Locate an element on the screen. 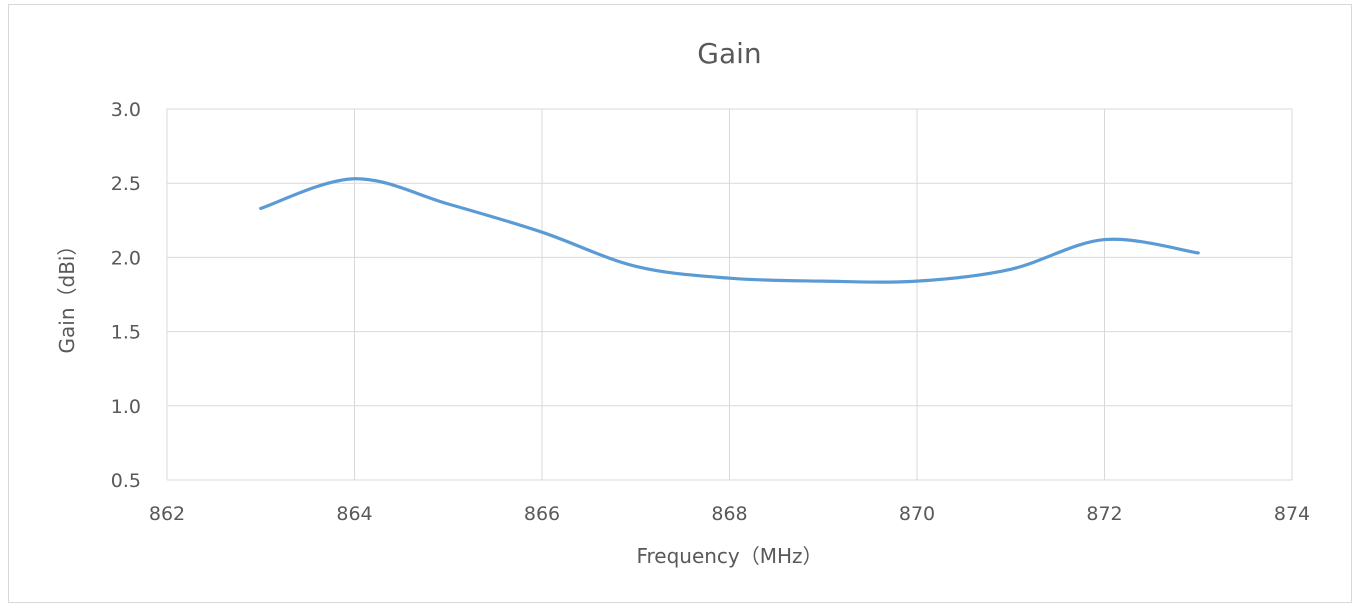  series-layer is located at coordinates (729, 230).